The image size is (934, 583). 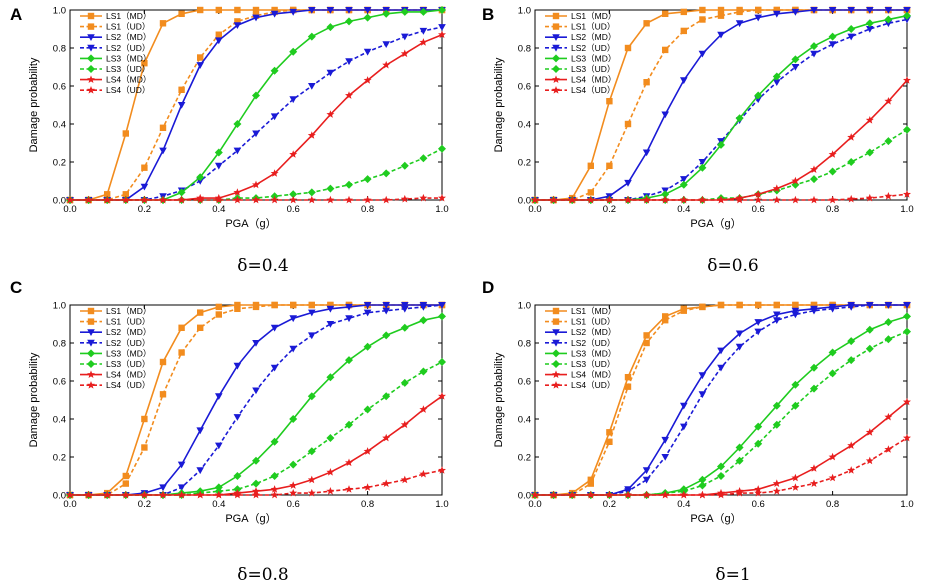 What do you see at coordinates (499, 399) in the screenshot?
I see `y-axis-label: Damage probability` at bounding box center [499, 399].